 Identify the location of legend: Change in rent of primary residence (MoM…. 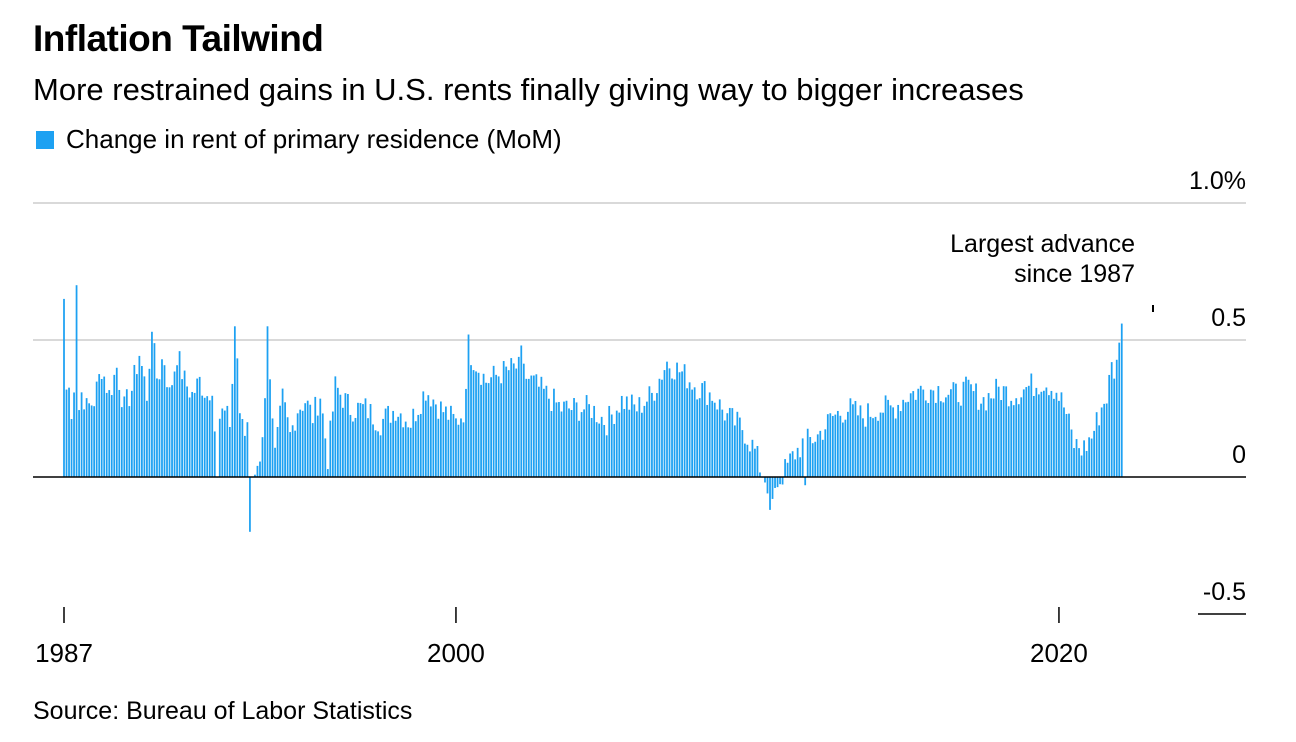
(299, 139).